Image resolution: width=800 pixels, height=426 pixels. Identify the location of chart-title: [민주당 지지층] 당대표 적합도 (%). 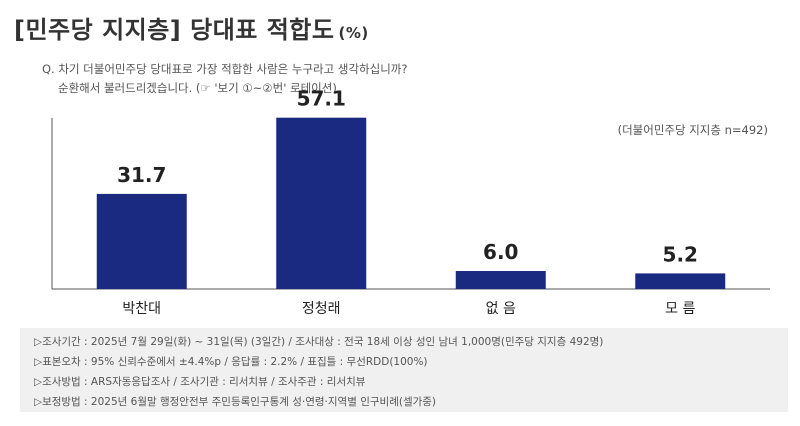
(191, 27).